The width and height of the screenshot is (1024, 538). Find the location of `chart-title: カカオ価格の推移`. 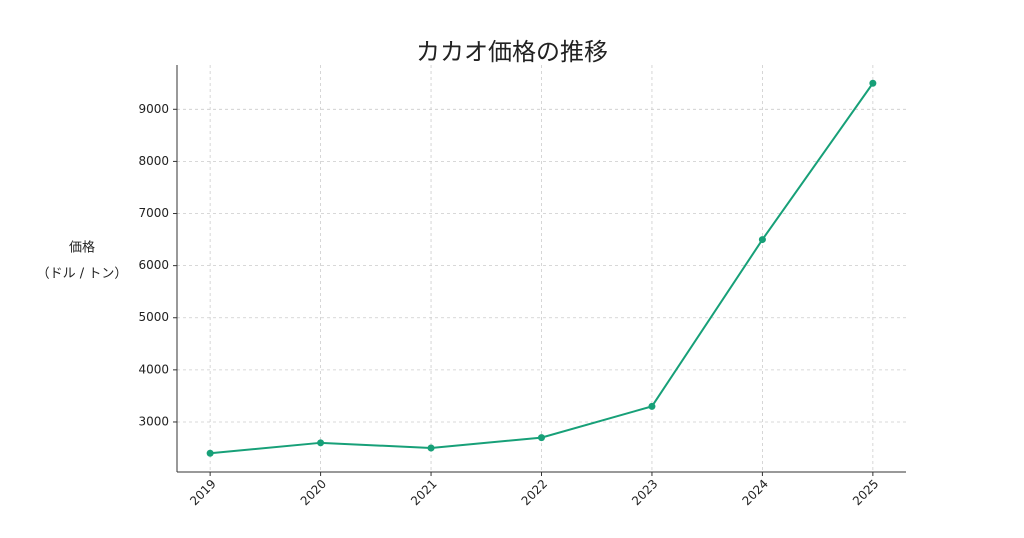

chart-title: カカオ価格の推移 is located at coordinates (512, 52).